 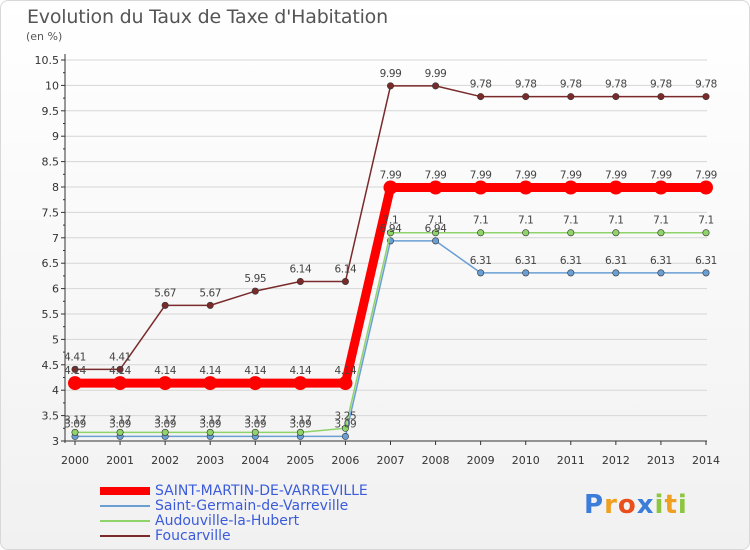 I want to click on x-tick-label: 2001, so click(x=120, y=460).